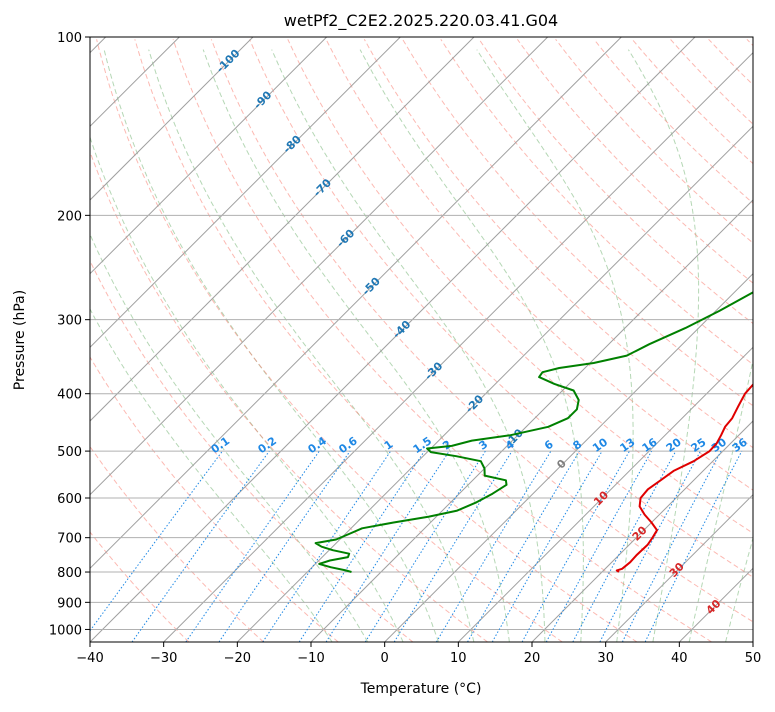  I want to click on y-tick-label: 800, so click(69, 573).